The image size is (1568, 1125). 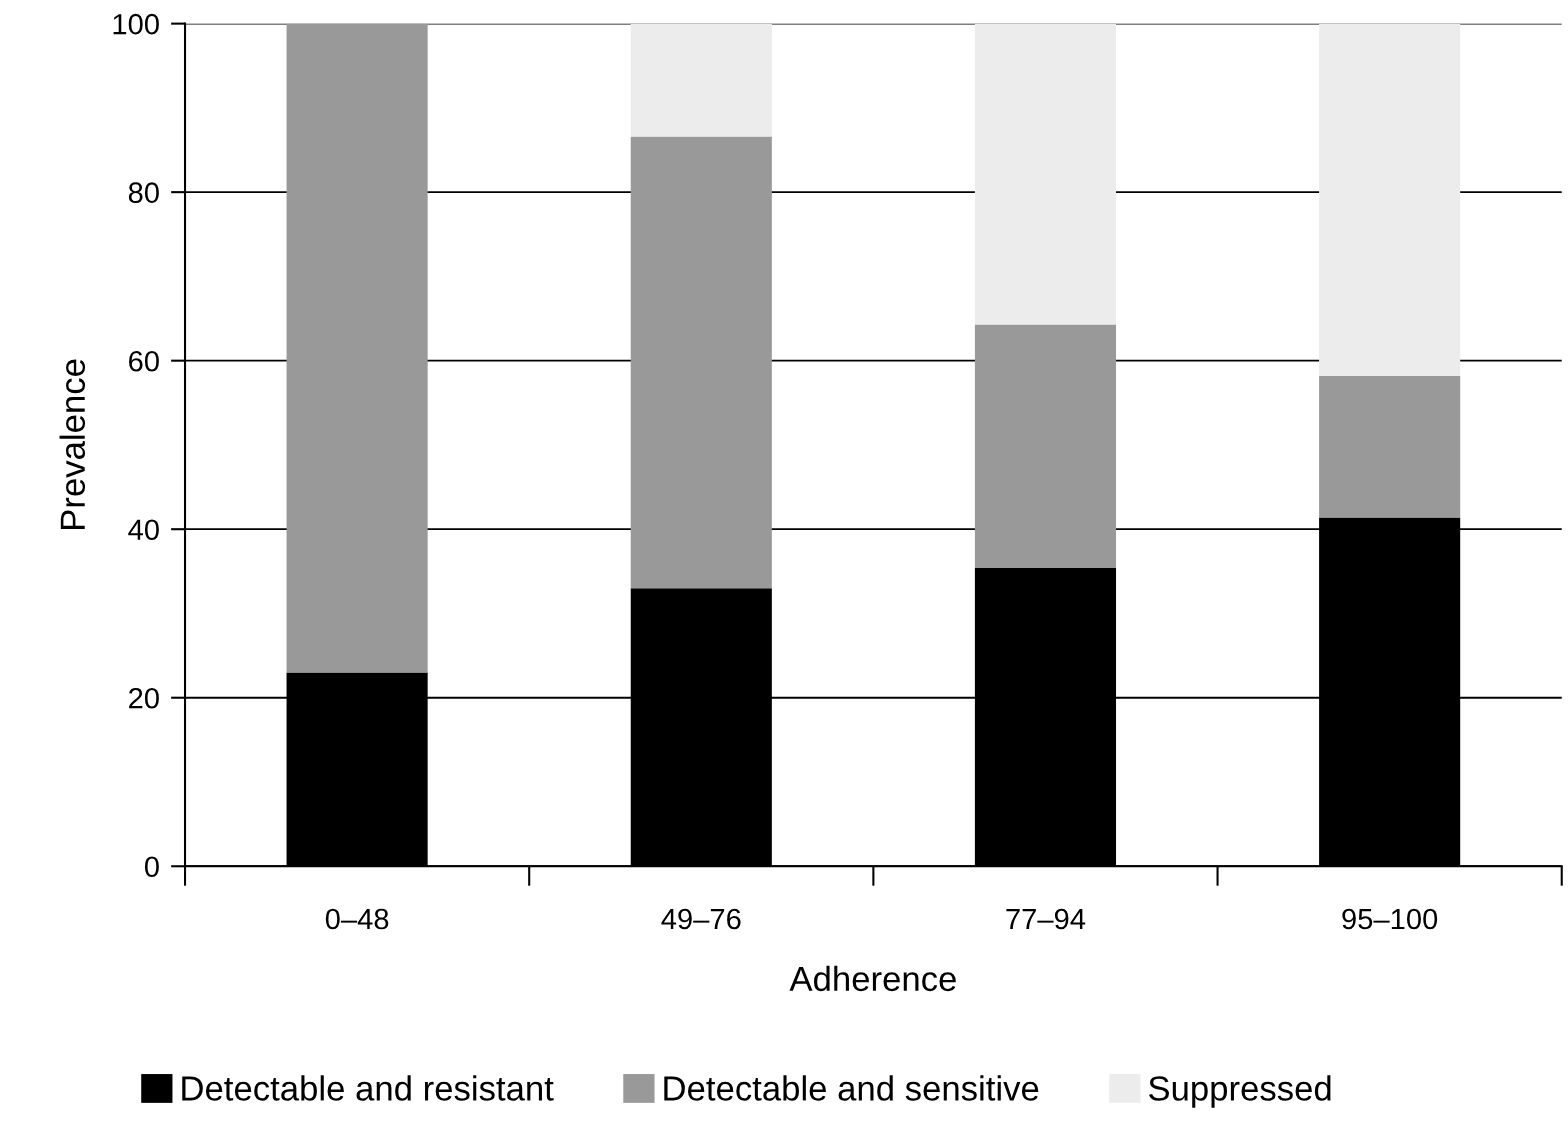 I want to click on y-tick-label: 100, so click(x=136, y=24).